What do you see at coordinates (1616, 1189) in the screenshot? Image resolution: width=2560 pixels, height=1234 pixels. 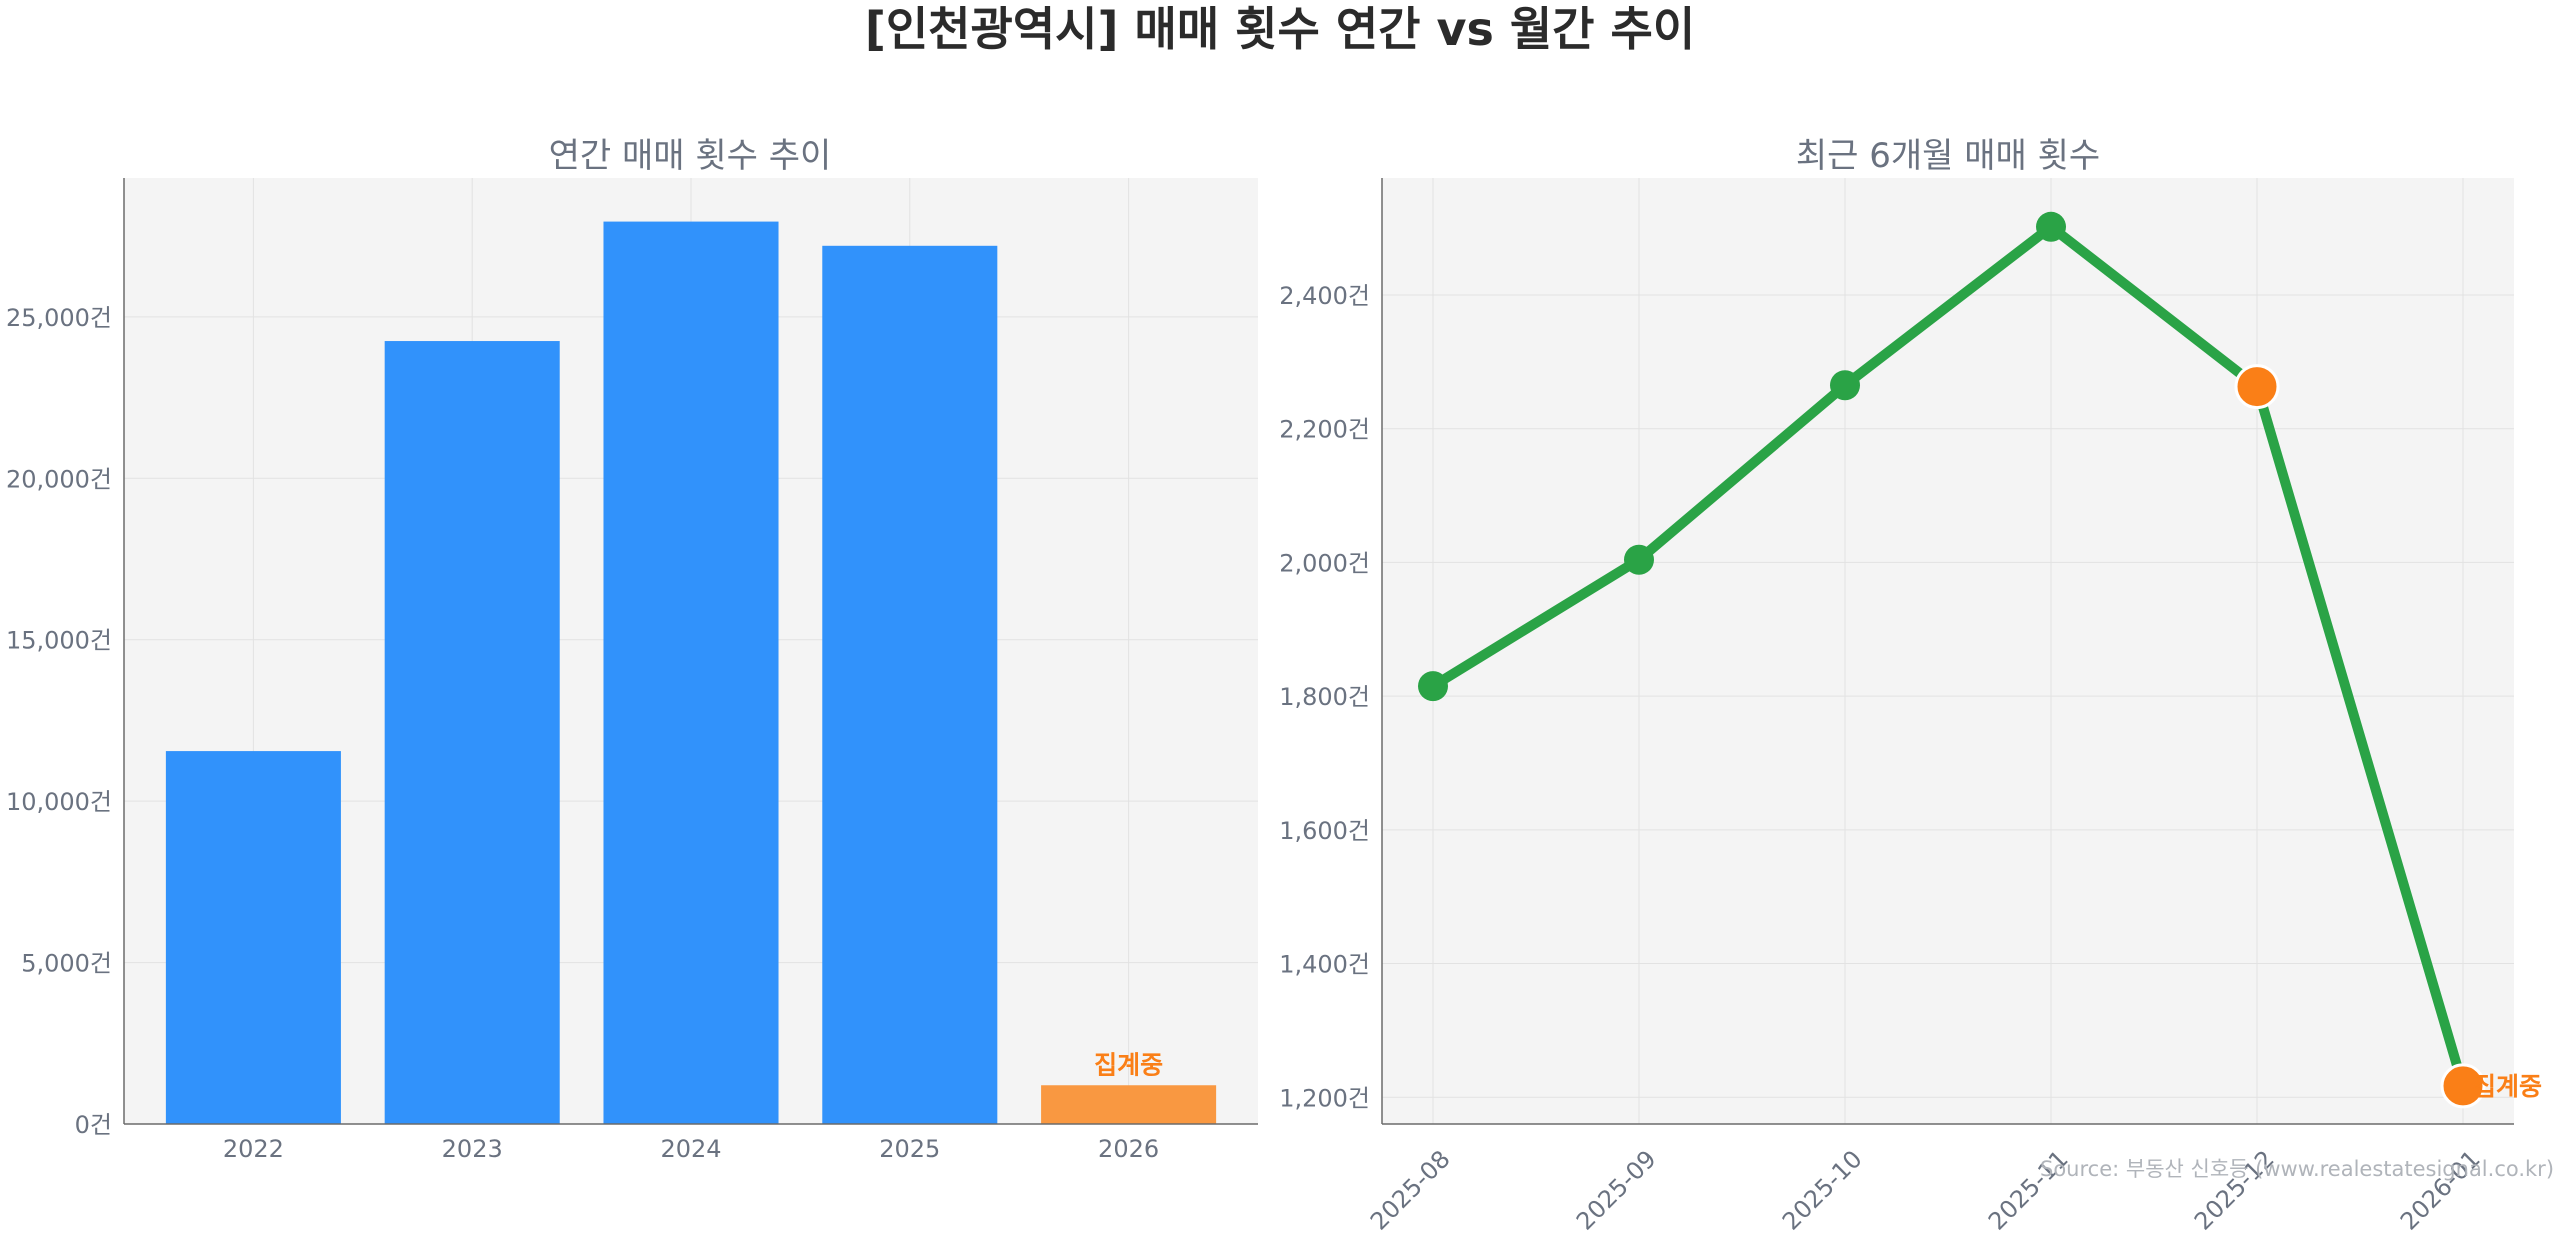 I see `line-xtick-label: 2025-09` at bounding box center [1616, 1189].